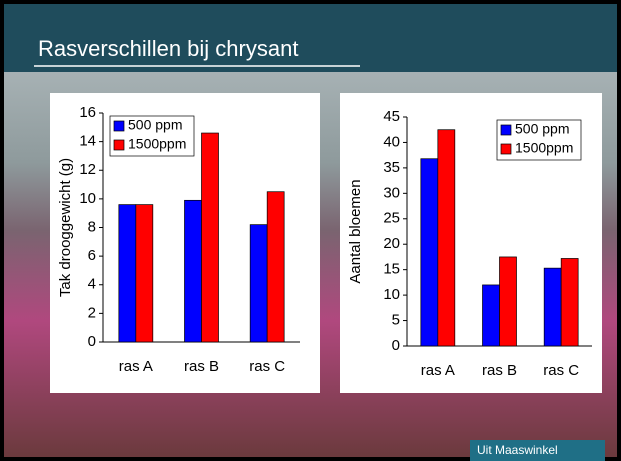 The height and width of the screenshot is (461, 621). Describe the element at coordinates (87, 169) in the screenshot. I see `y-tick-label: 12` at that location.